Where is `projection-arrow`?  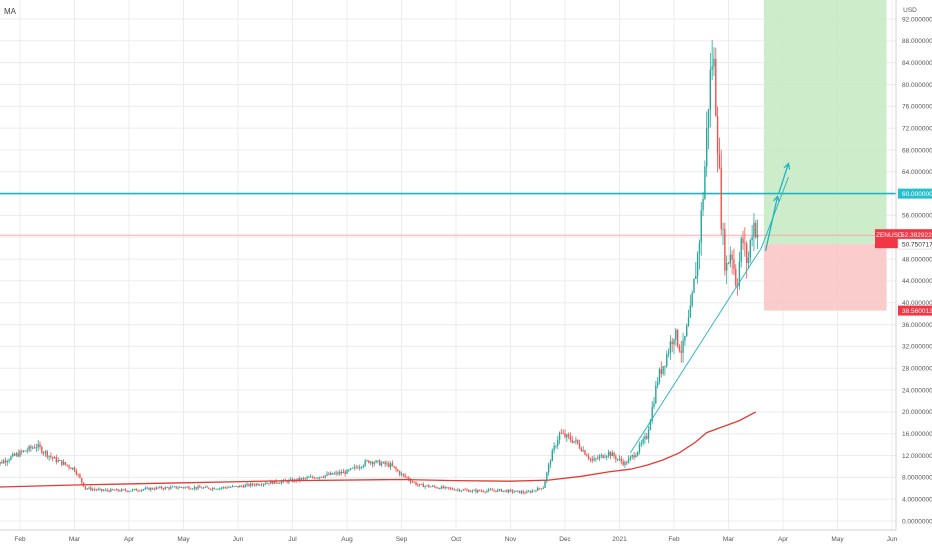 projection-arrow is located at coordinates (771, 224).